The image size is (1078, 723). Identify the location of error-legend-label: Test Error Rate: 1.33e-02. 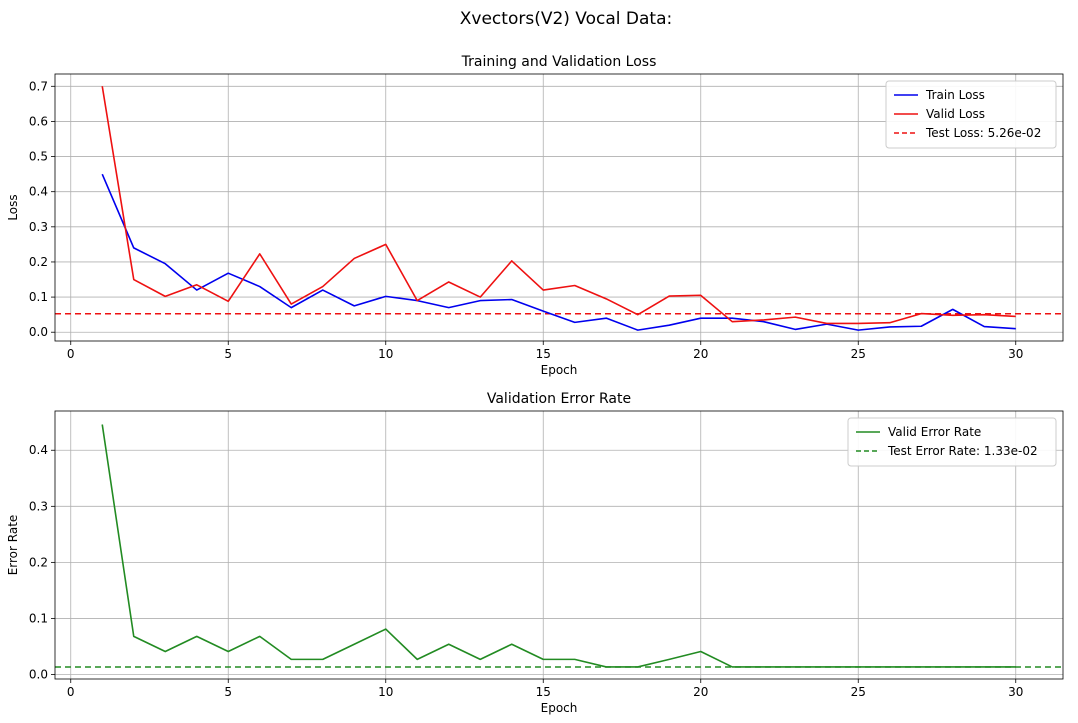
(962, 451).